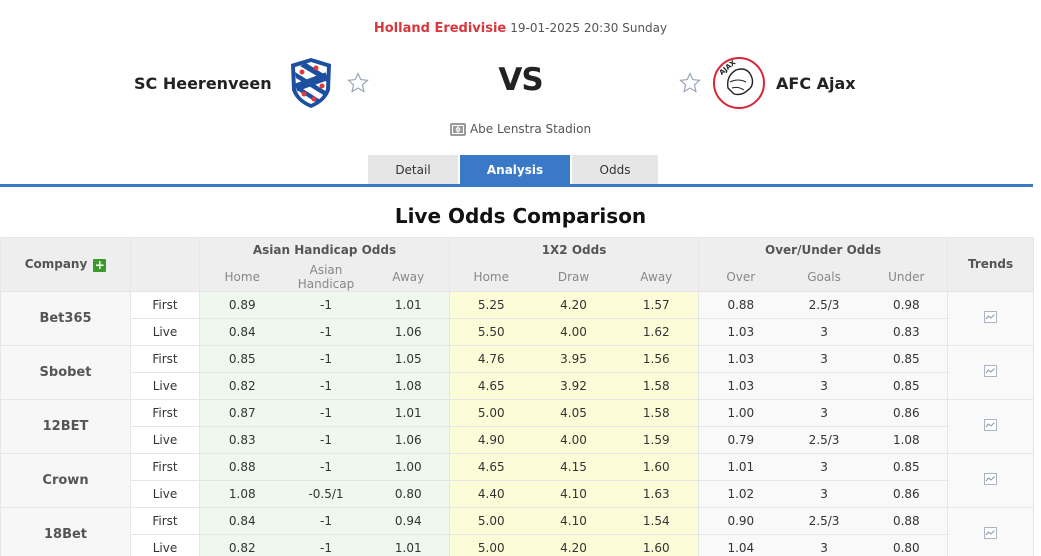  What do you see at coordinates (65, 318) in the screenshot?
I see `company-name: Bet365` at bounding box center [65, 318].